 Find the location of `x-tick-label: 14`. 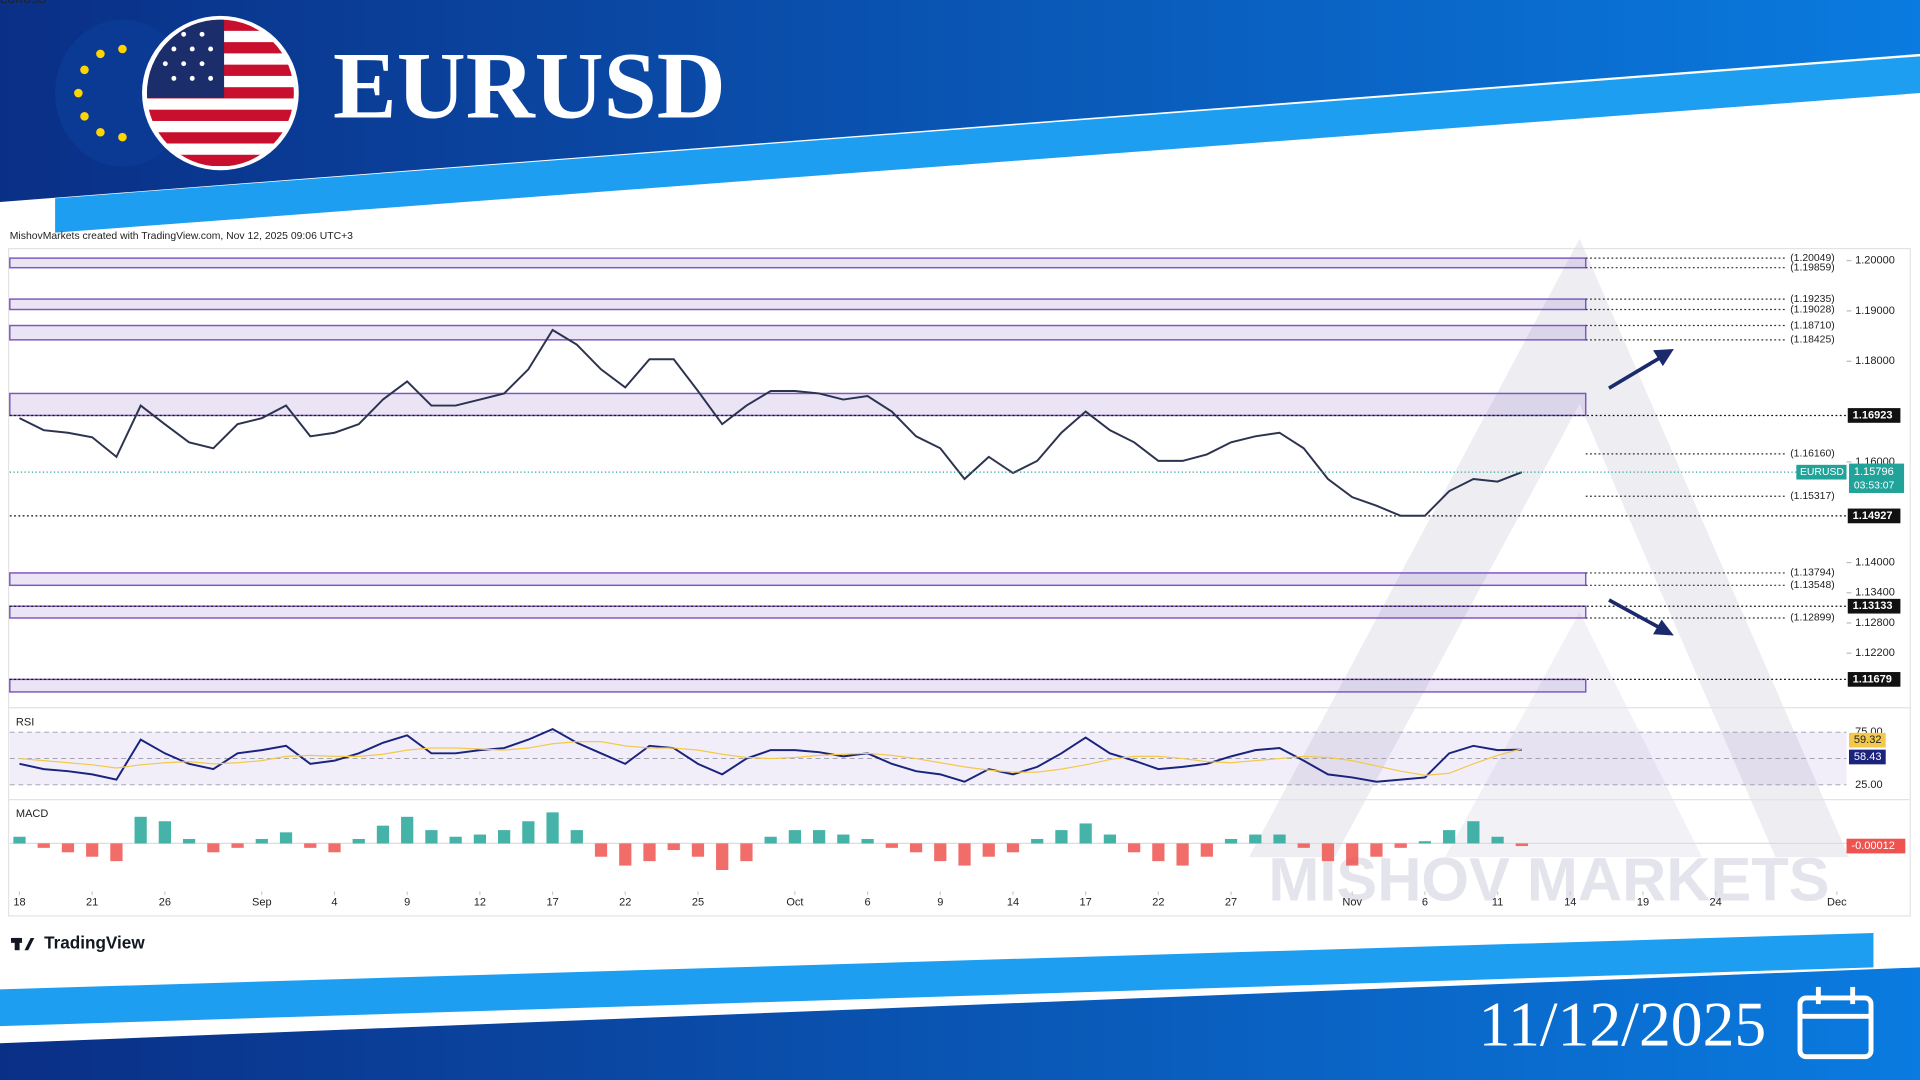

x-tick-label: 14 is located at coordinates (1013, 902).